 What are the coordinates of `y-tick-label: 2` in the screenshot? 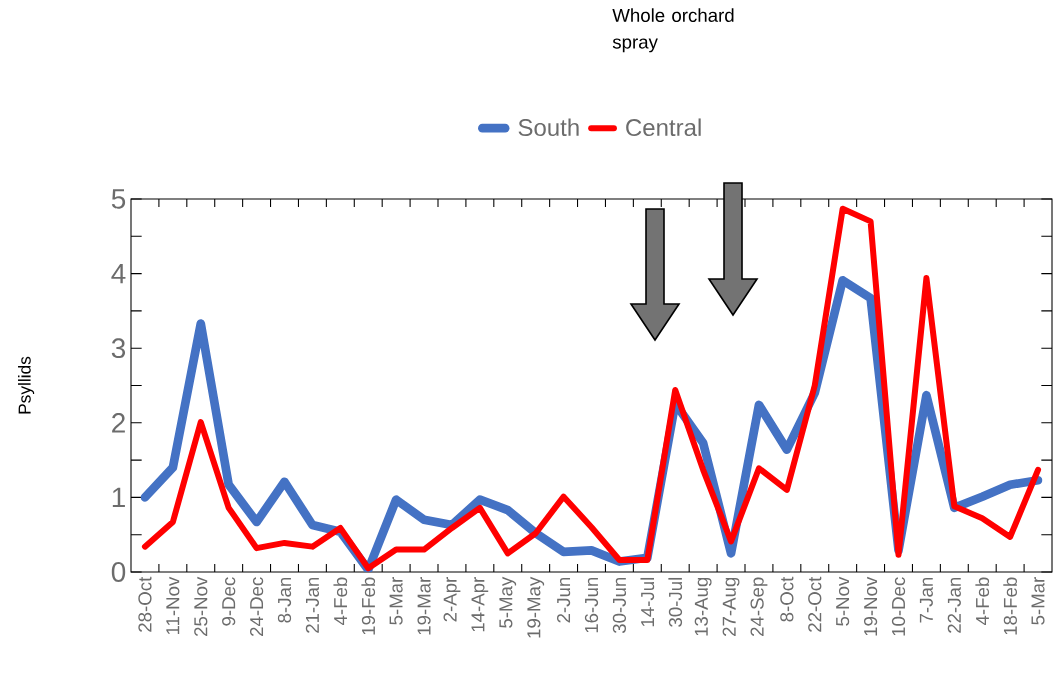 It's located at (118, 423).